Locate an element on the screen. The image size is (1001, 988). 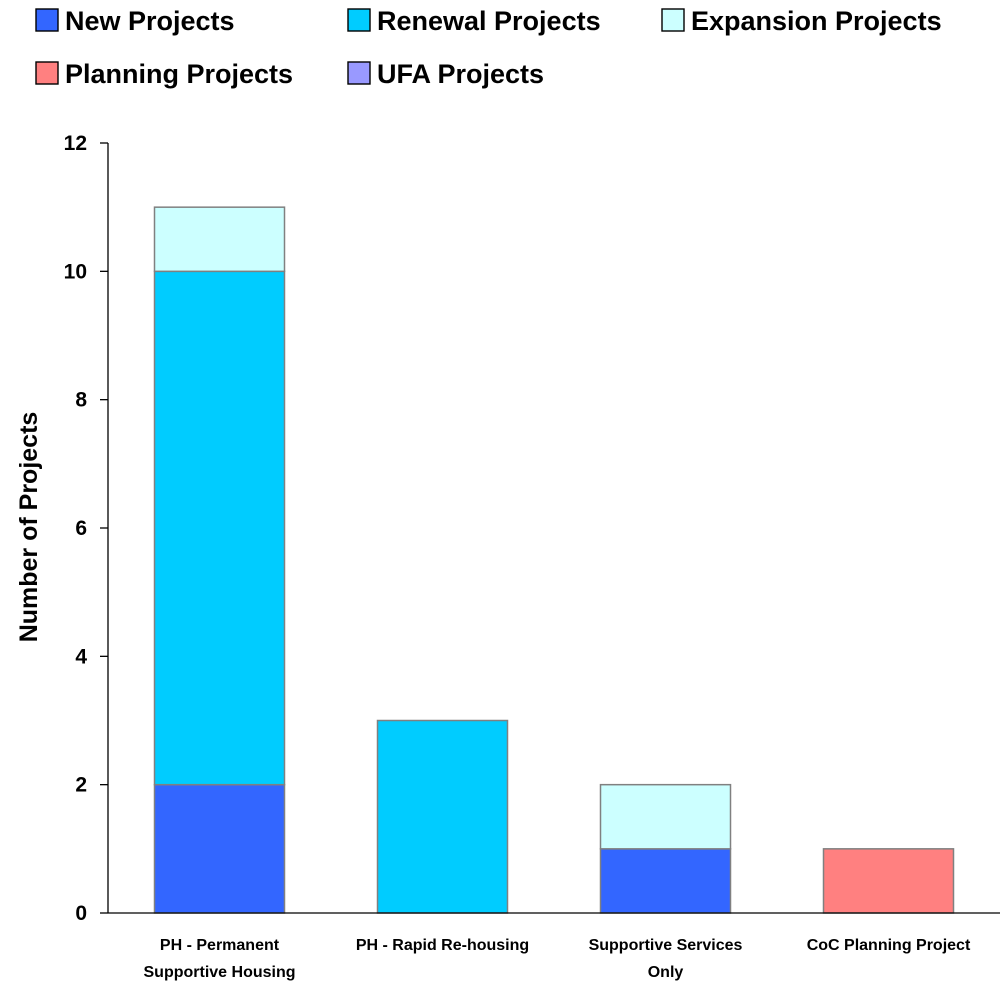
legend-swatch-planning-projects is located at coordinates (47, 73).